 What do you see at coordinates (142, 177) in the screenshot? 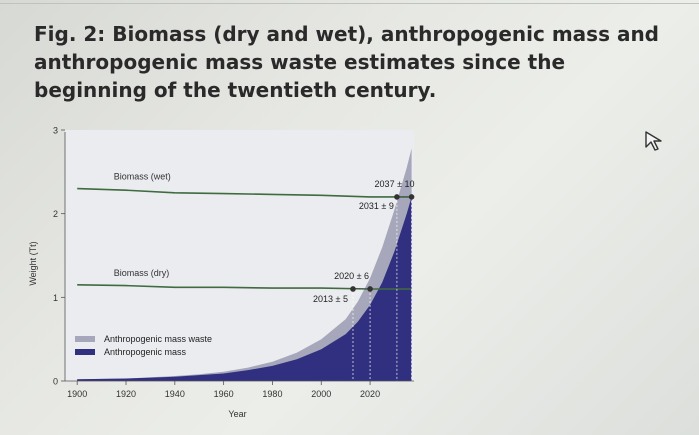
I see `series-label-biomass-wet-: Biomass (wet)` at bounding box center [142, 177].